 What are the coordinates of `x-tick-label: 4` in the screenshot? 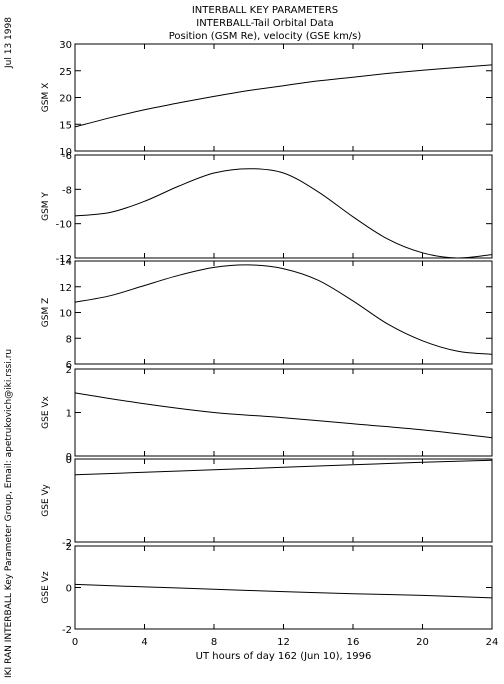 It's located at (144, 642).